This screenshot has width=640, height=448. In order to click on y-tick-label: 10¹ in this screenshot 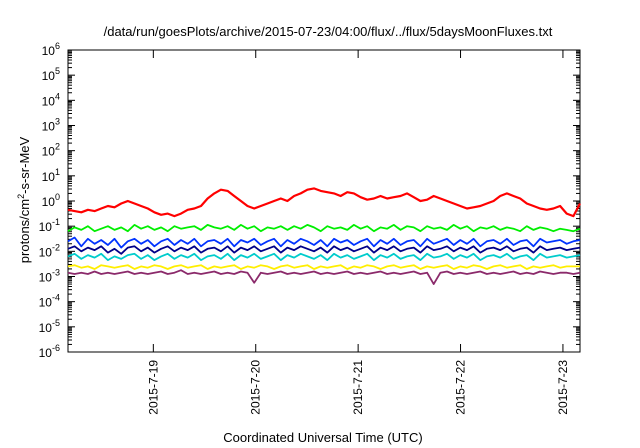, I will do `click(51, 175)`.